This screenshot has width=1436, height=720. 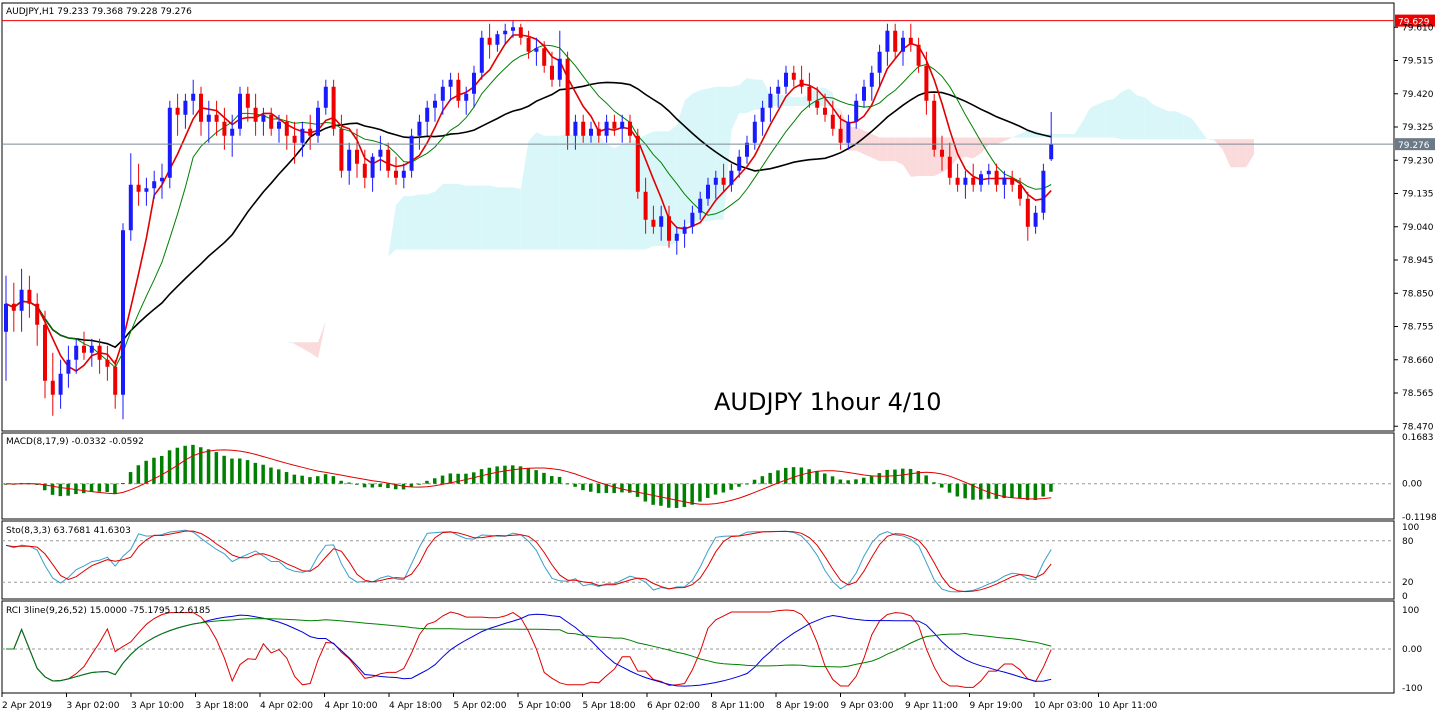 I want to click on macd-title: MACD(8,17,9) -0.0332 -0.0592, so click(x=75, y=442).